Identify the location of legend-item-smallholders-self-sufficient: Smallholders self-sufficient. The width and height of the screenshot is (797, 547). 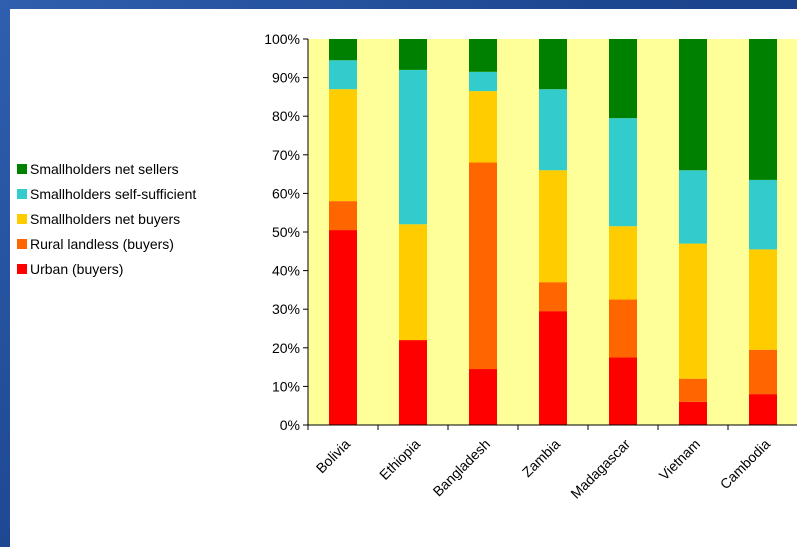
(106, 194).